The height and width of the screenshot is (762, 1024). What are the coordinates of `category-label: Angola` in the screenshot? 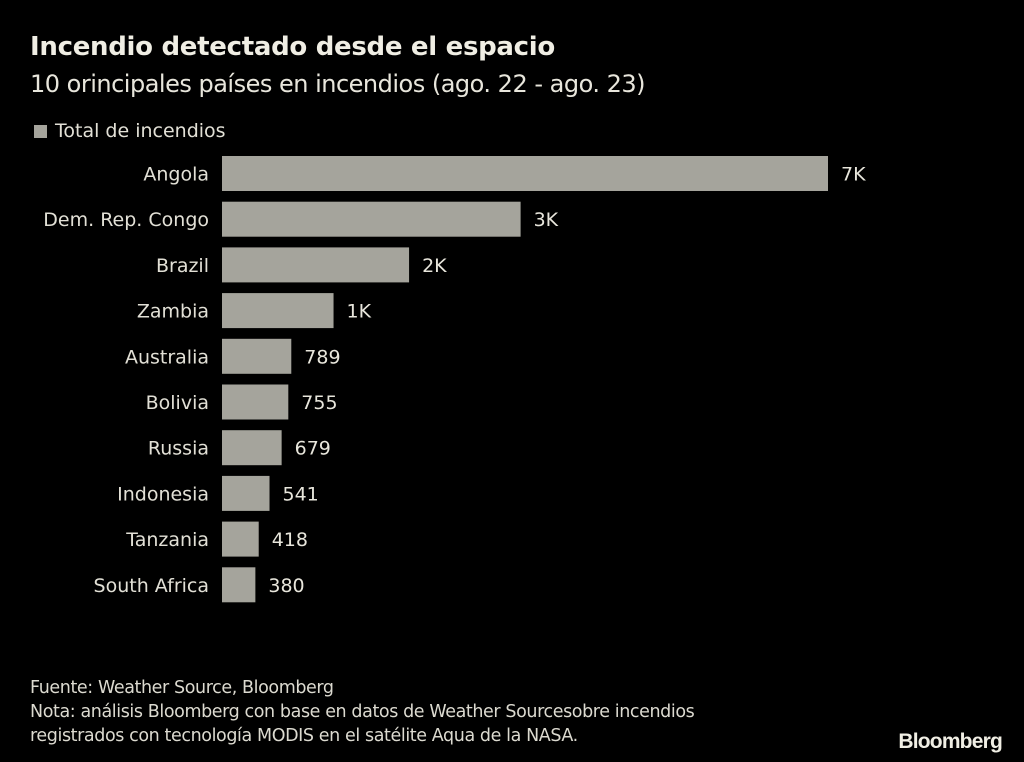 It's located at (176, 175).